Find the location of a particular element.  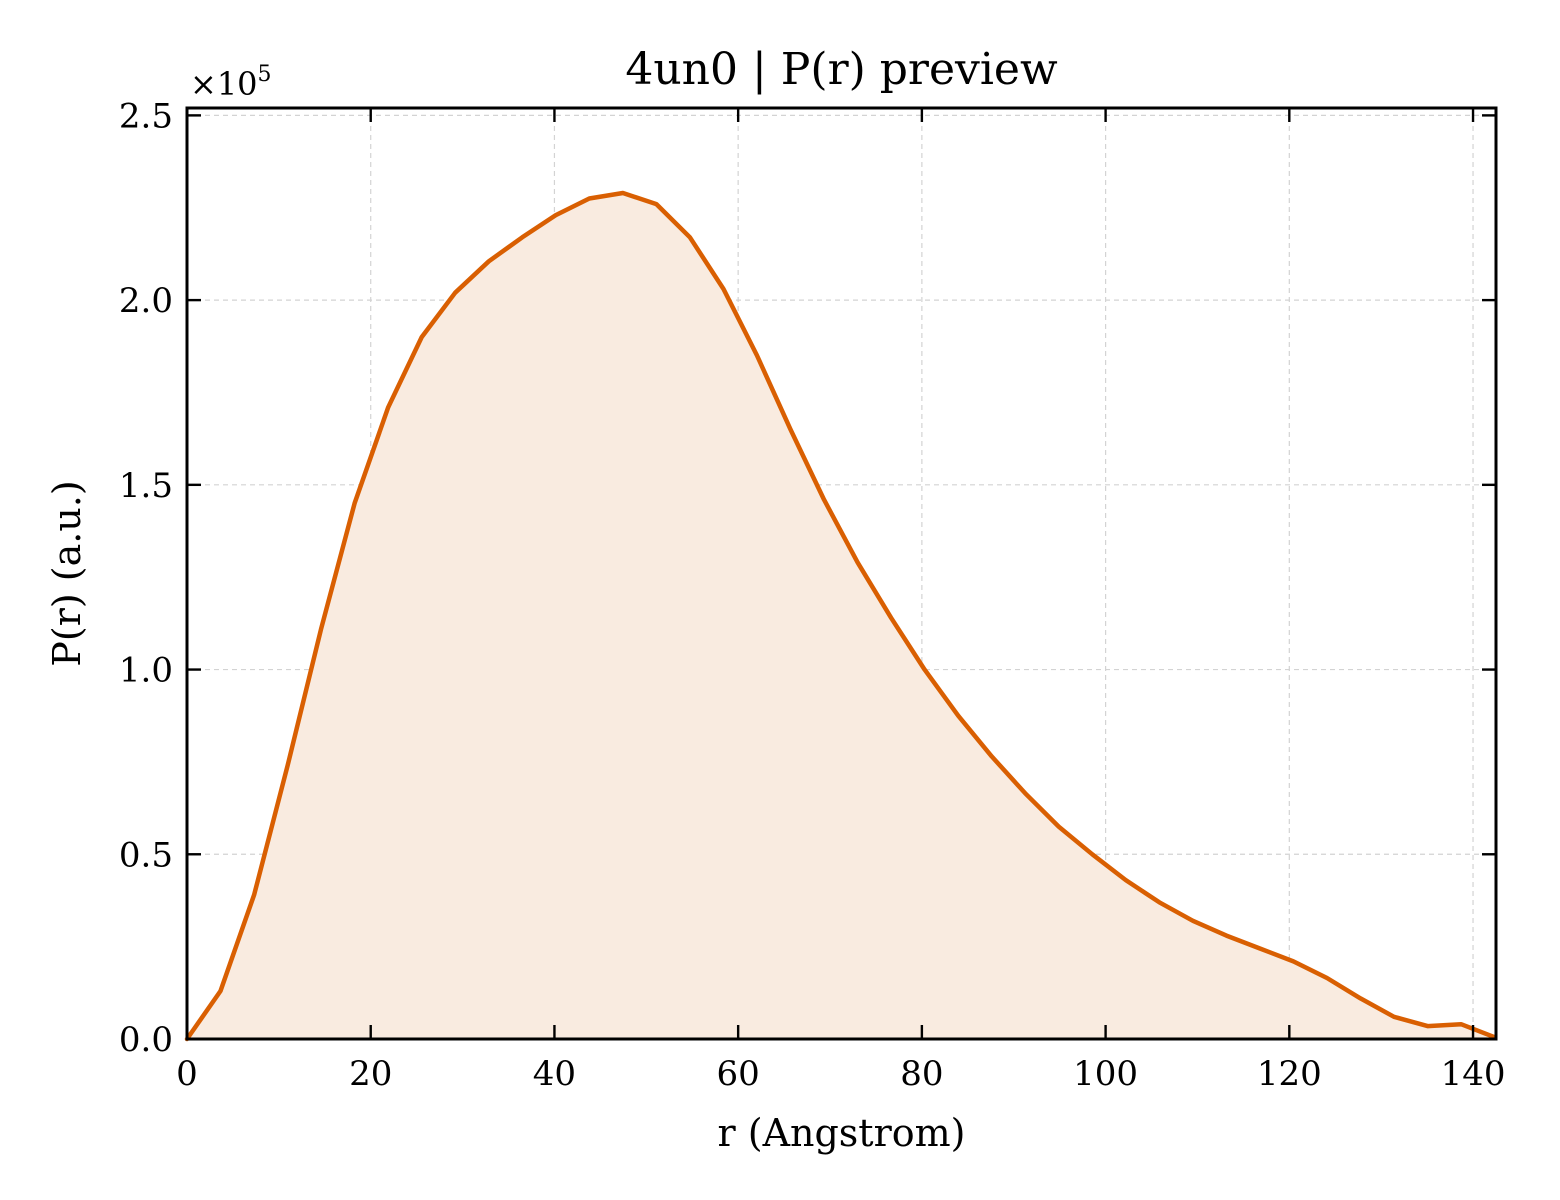

y-tick-label: 0.0 is located at coordinates (146, 1040).